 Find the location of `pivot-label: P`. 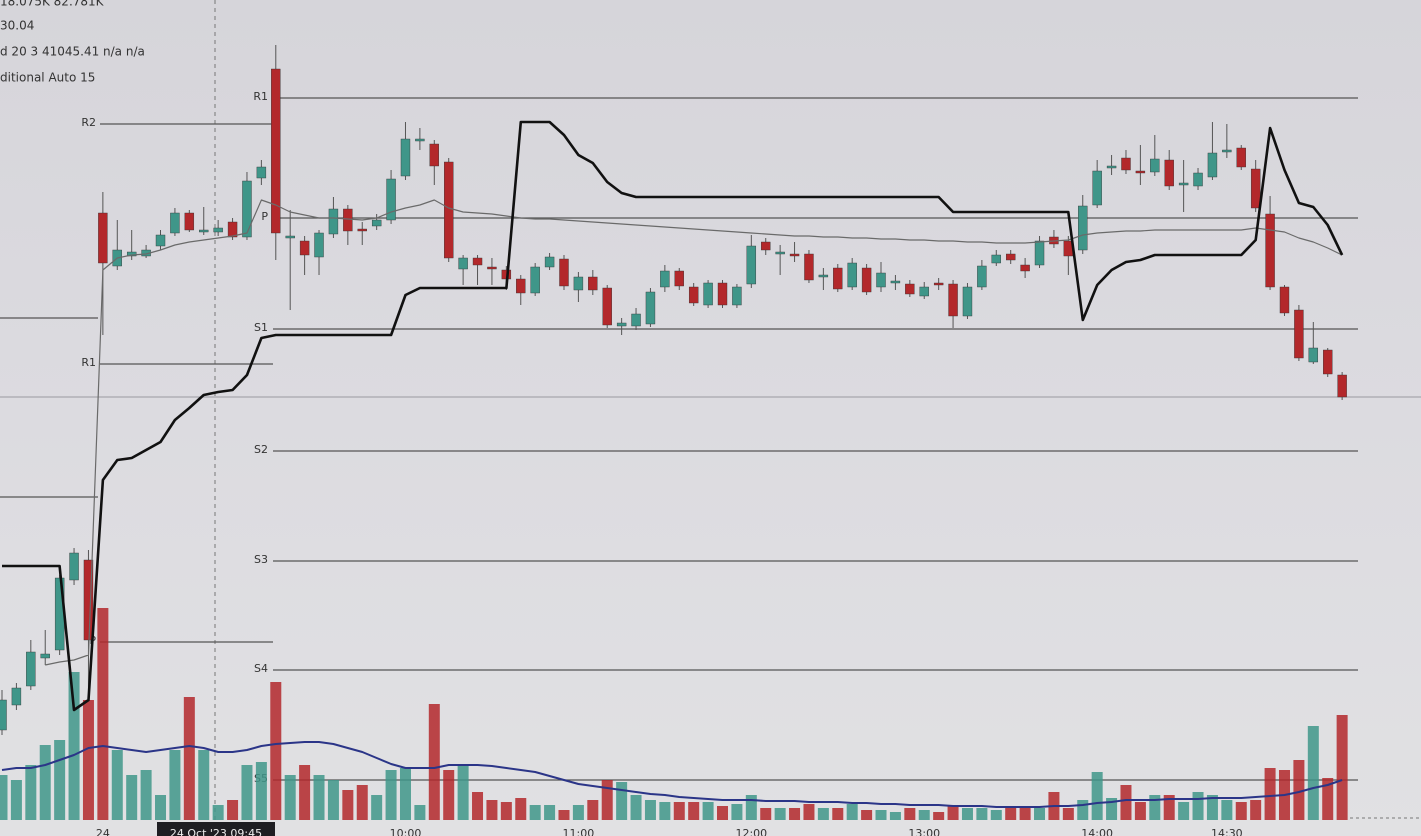

pivot-label: P is located at coordinates (264, 216).